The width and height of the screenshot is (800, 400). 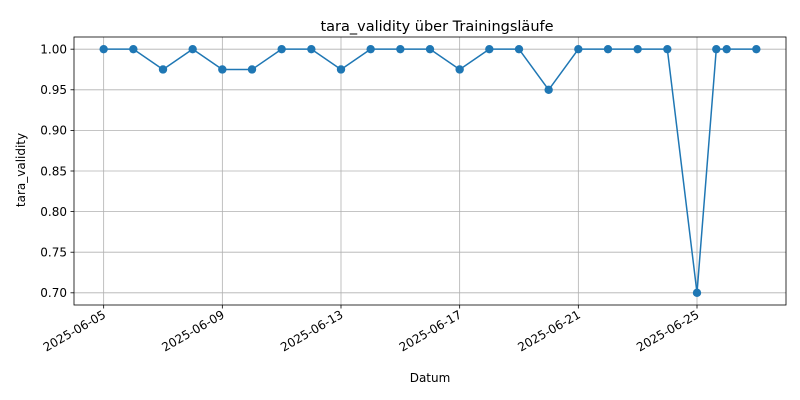 What do you see at coordinates (53, 90) in the screenshot?
I see `y-tick-label: 0.95` at bounding box center [53, 90].